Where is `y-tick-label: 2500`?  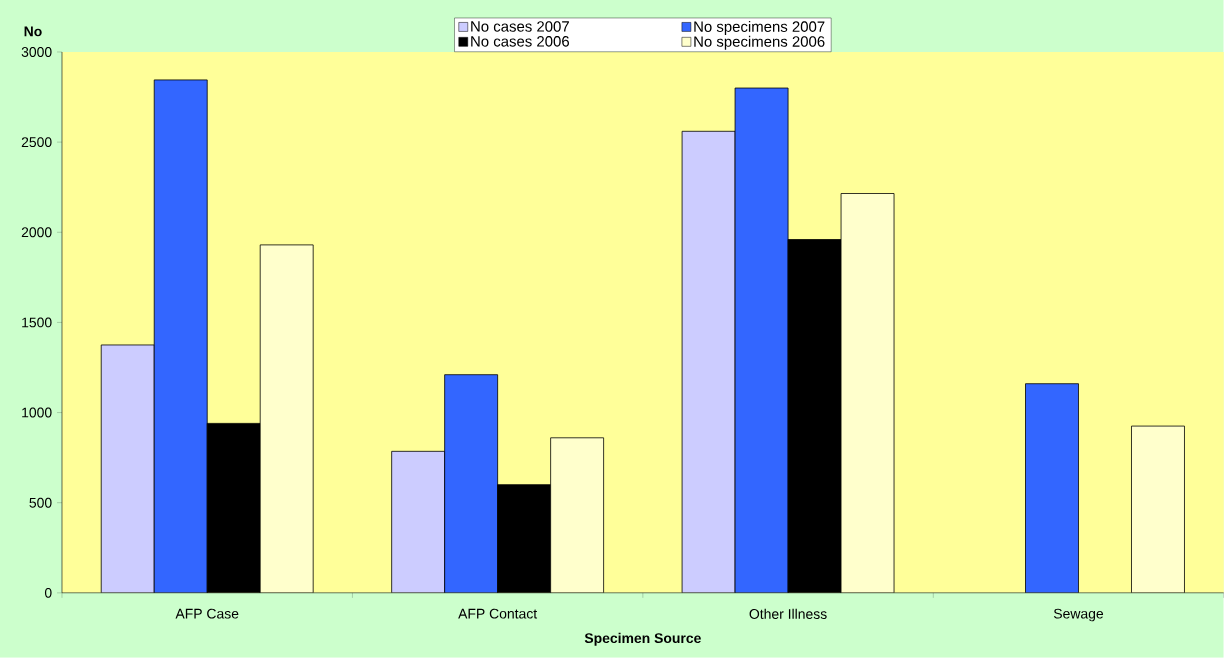
y-tick-label: 2500 is located at coordinates (36, 142).